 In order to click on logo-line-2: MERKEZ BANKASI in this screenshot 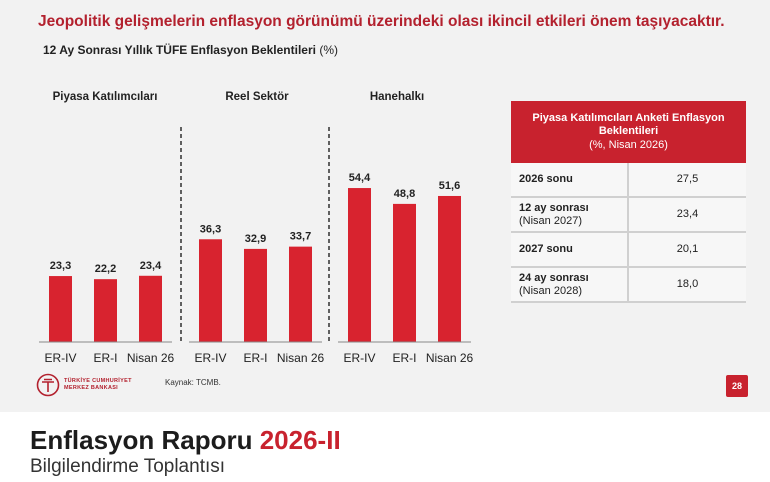, I will do `click(91, 388)`.